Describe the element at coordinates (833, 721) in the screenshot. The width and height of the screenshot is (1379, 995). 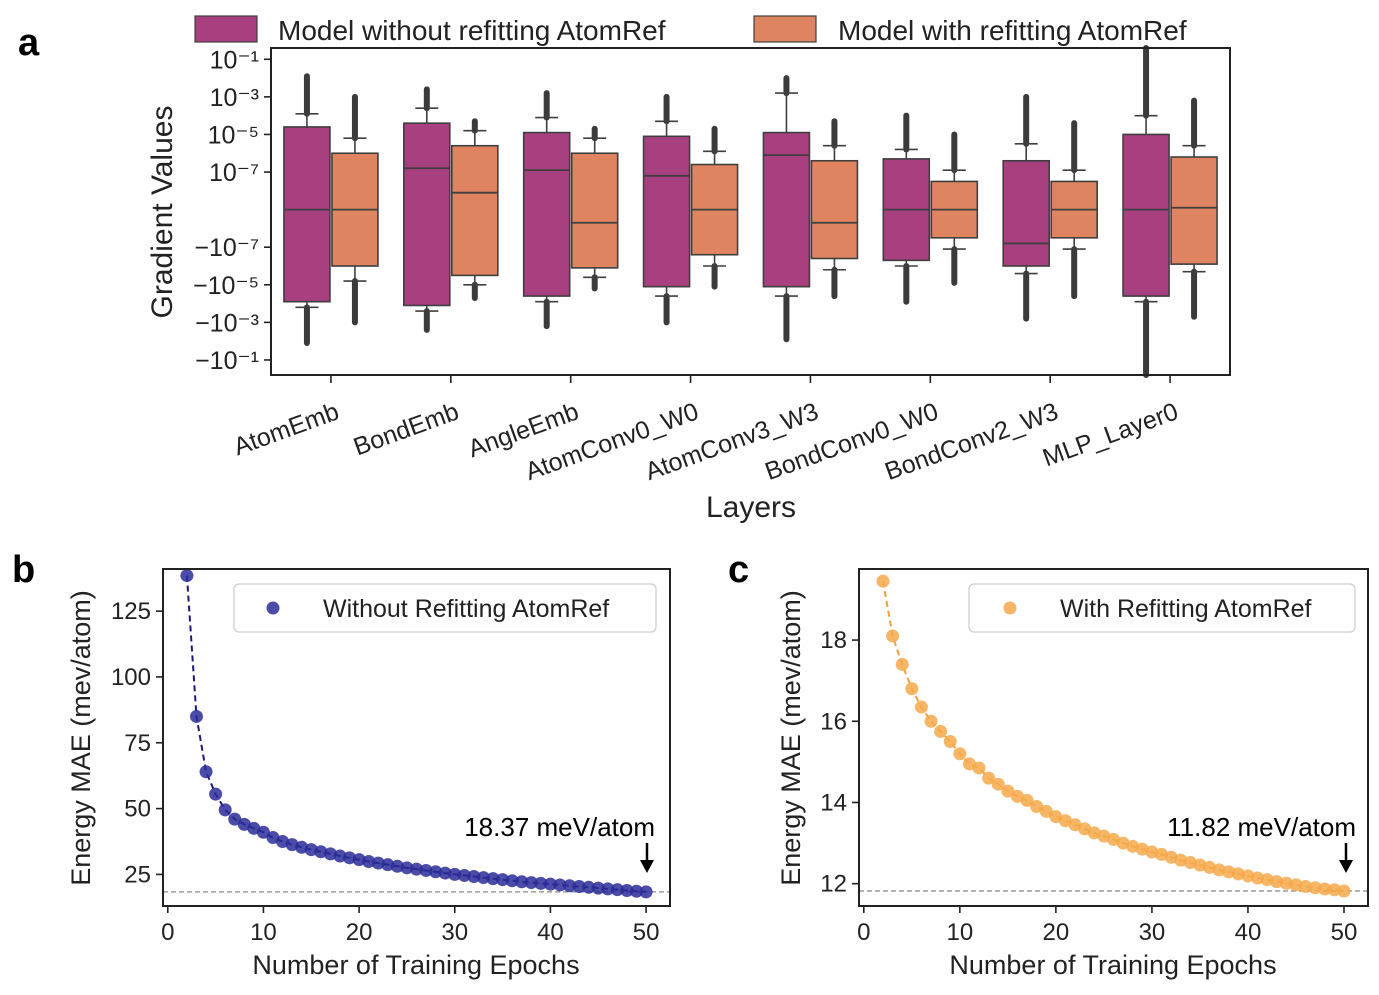
I see `y-tick-label: 16` at that location.